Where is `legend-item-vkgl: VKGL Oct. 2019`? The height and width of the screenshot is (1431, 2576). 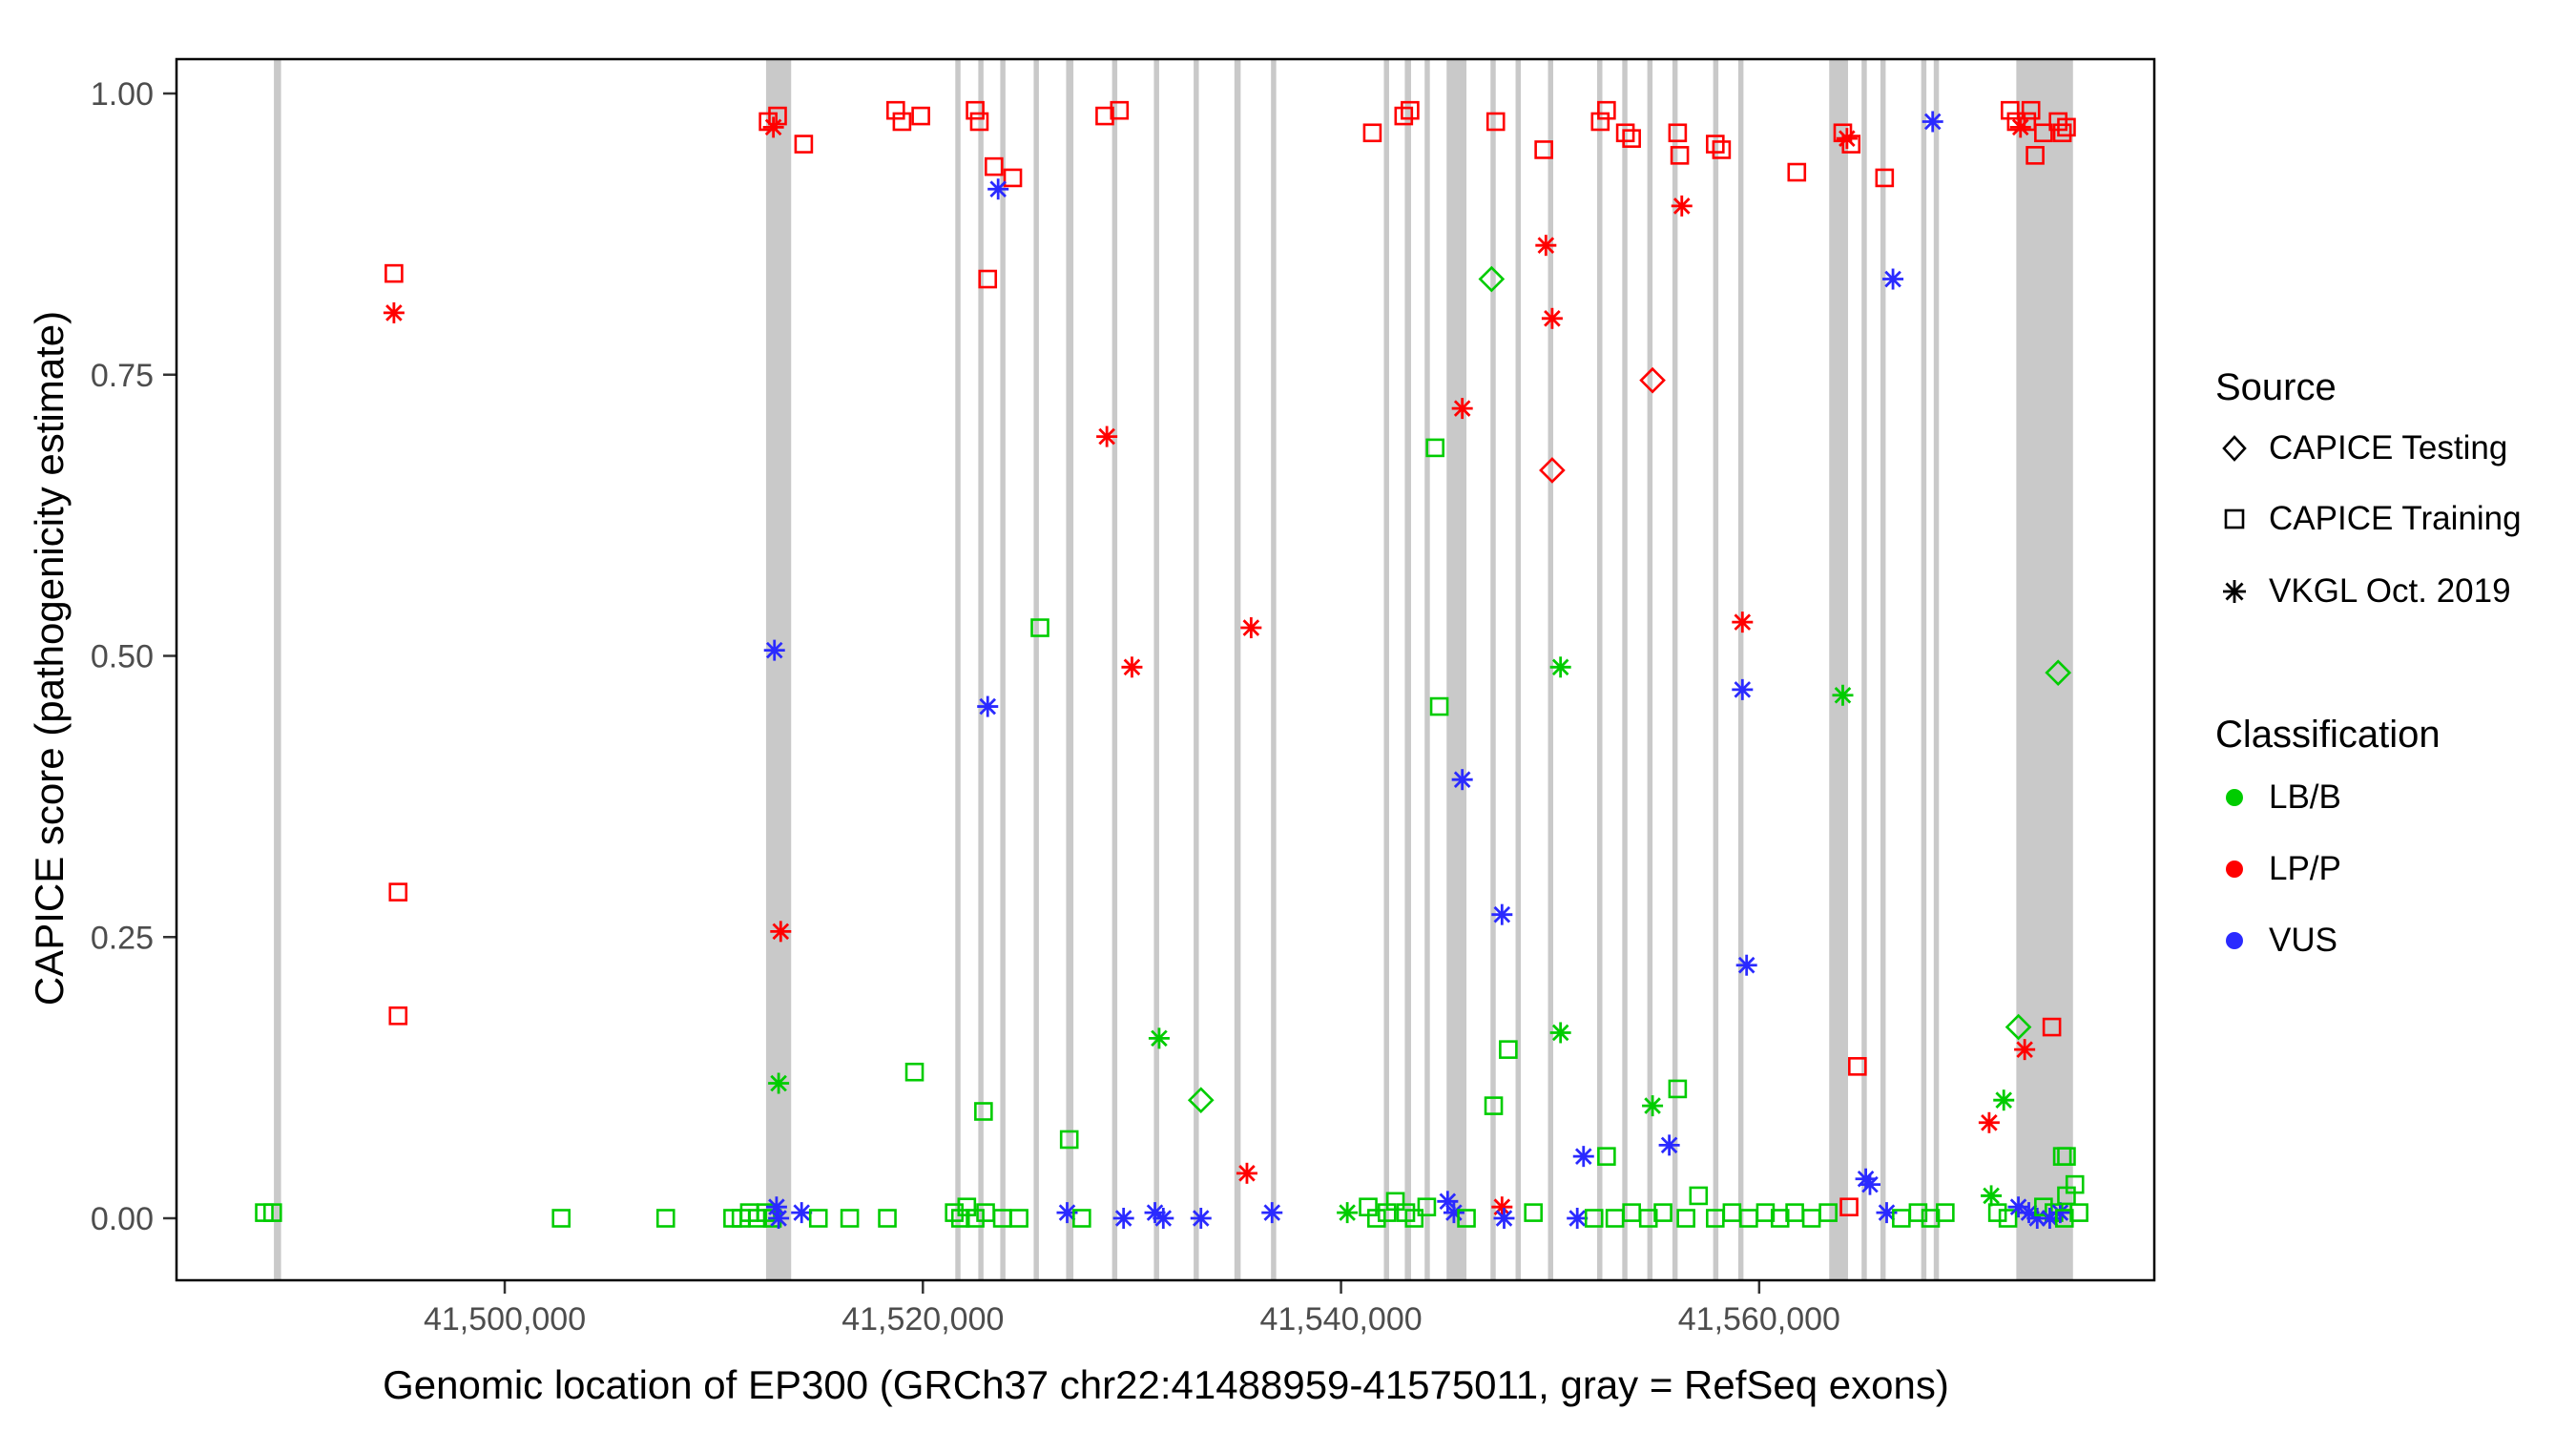 legend-item-vkgl: VKGL Oct. 2019 is located at coordinates (2363, 591).